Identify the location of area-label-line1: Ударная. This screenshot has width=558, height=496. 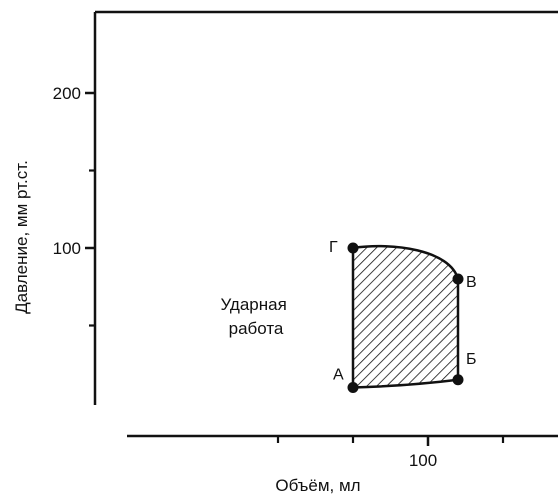
(253, 304).